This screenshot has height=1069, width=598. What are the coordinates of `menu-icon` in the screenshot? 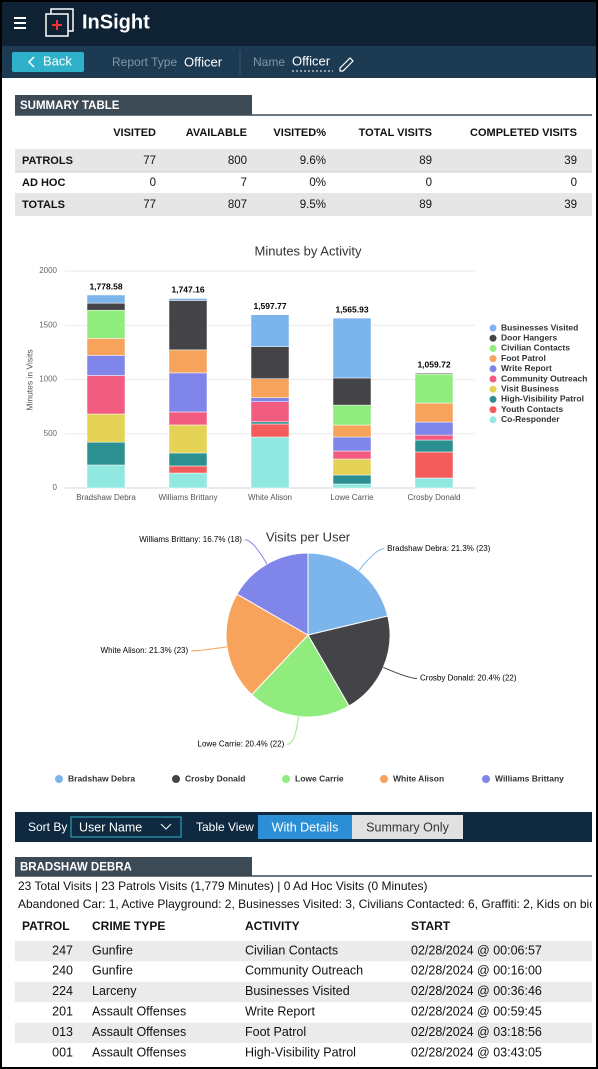 It's located at (20, 23).